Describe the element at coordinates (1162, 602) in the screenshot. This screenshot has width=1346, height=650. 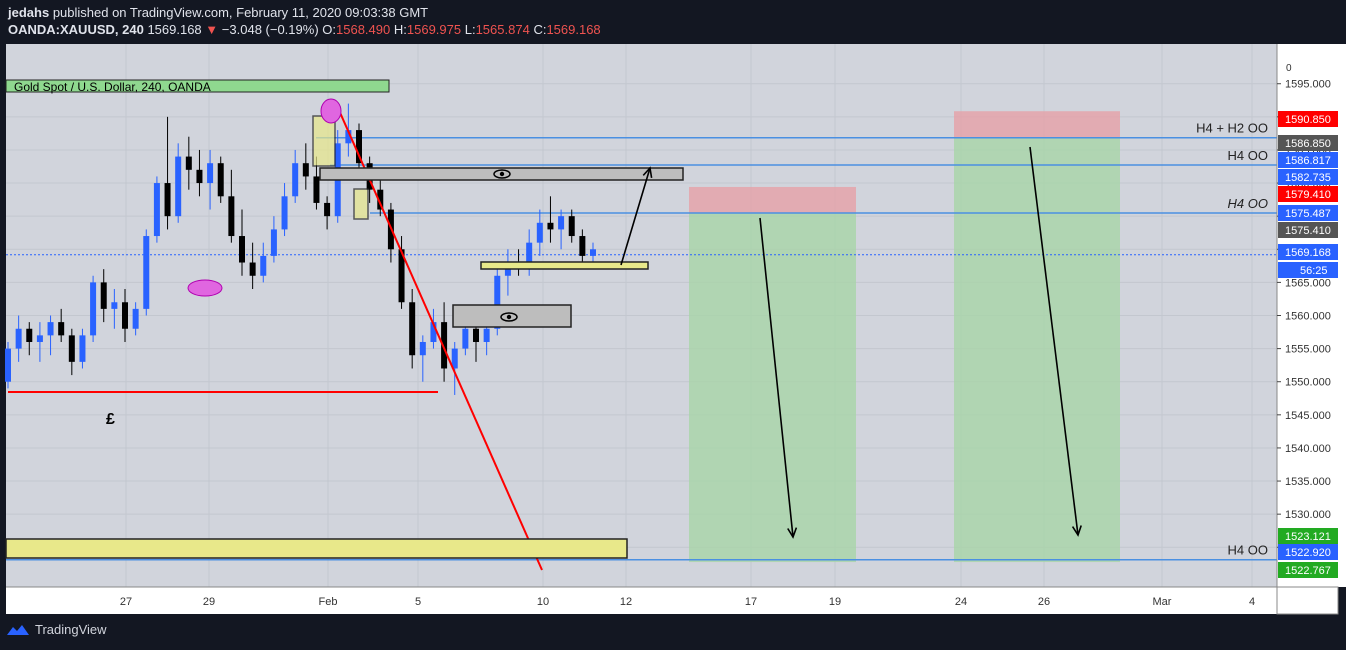
I see `time-tick-label: Mar` at that location.